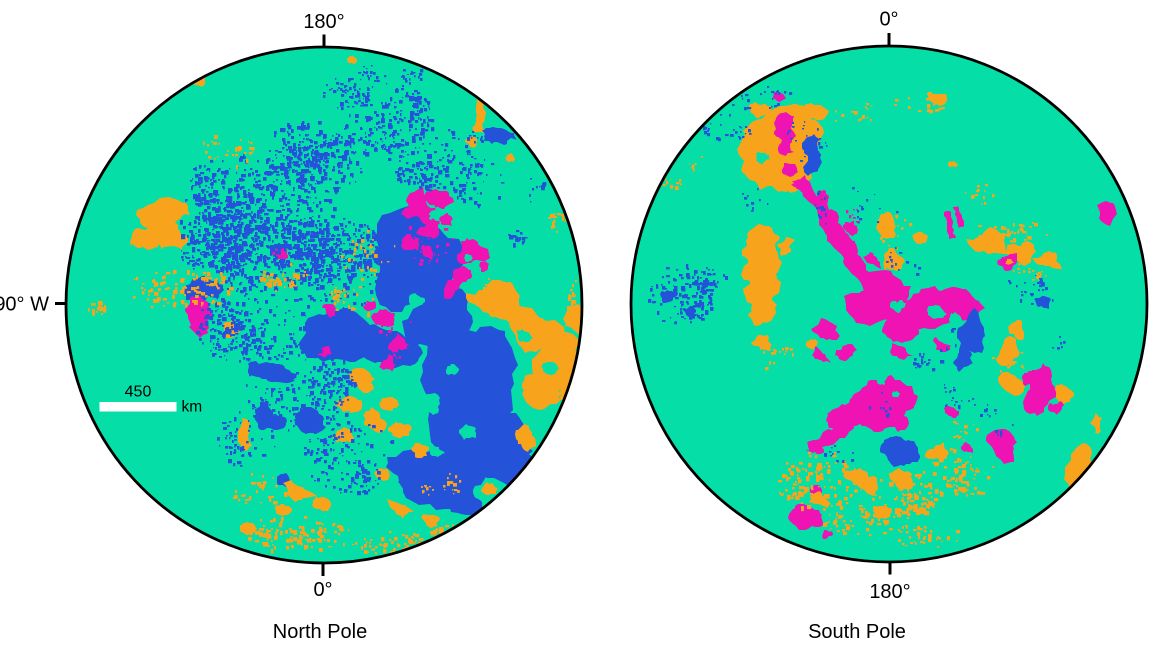 The image size is (1152, 648). Describe the element at coordinates (138, 392) in the screenshot. I see `svg-text: 450` at that location.